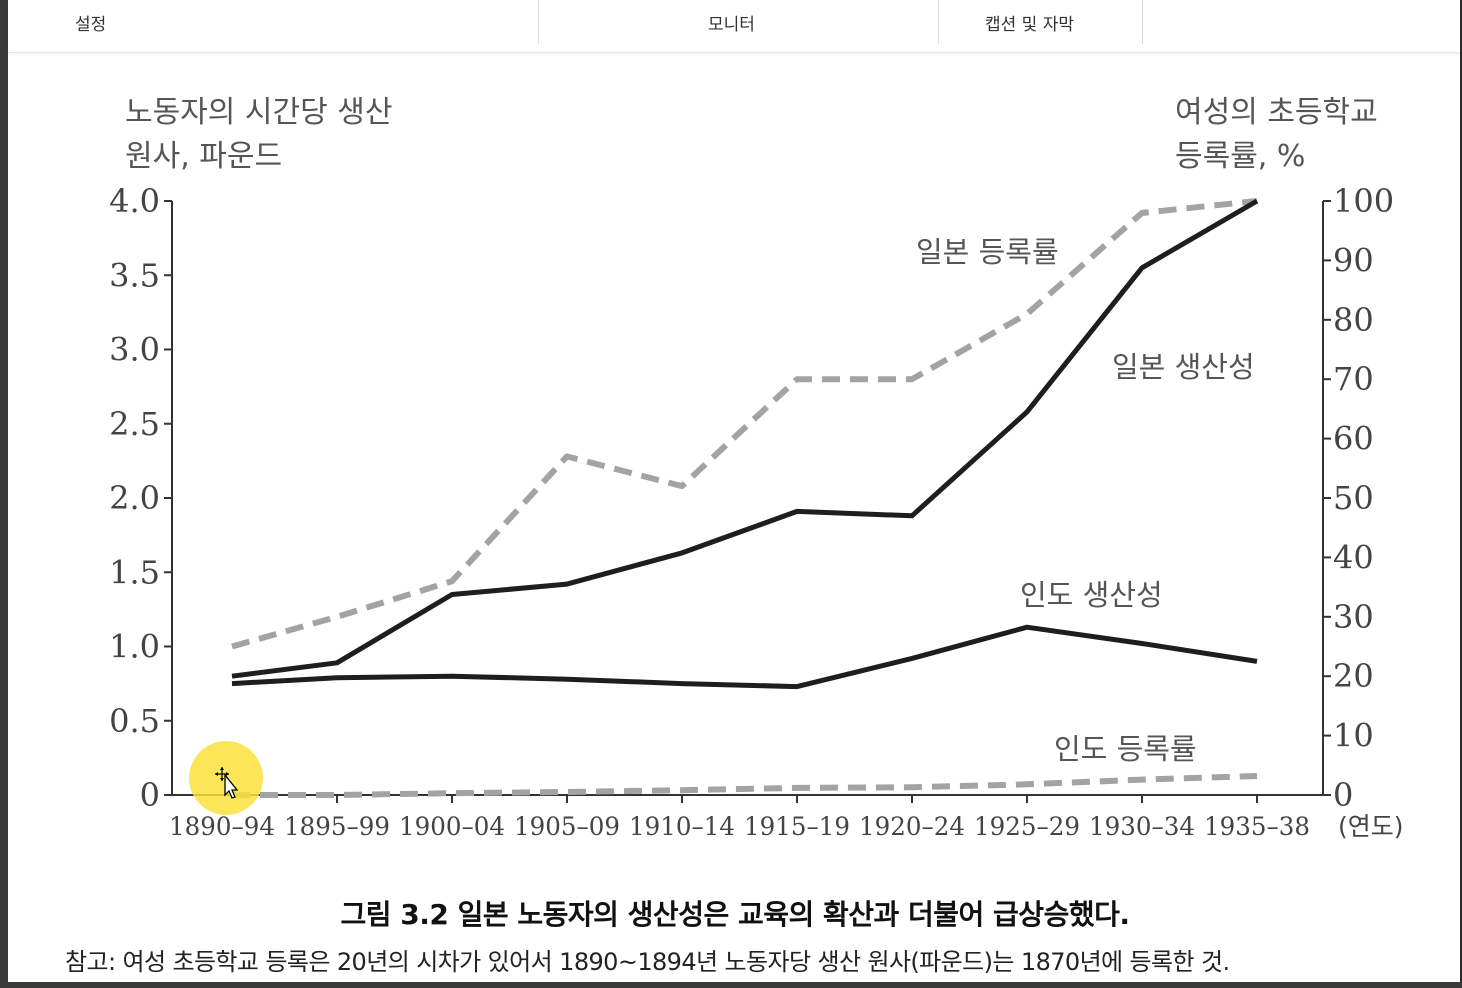 The image size is (1462, 988). I want to click on figure-caption: 그림 3.2 일본 노동자의 생산성은 교육의 확산과 더불어 급상승했다., so click(735, 914).